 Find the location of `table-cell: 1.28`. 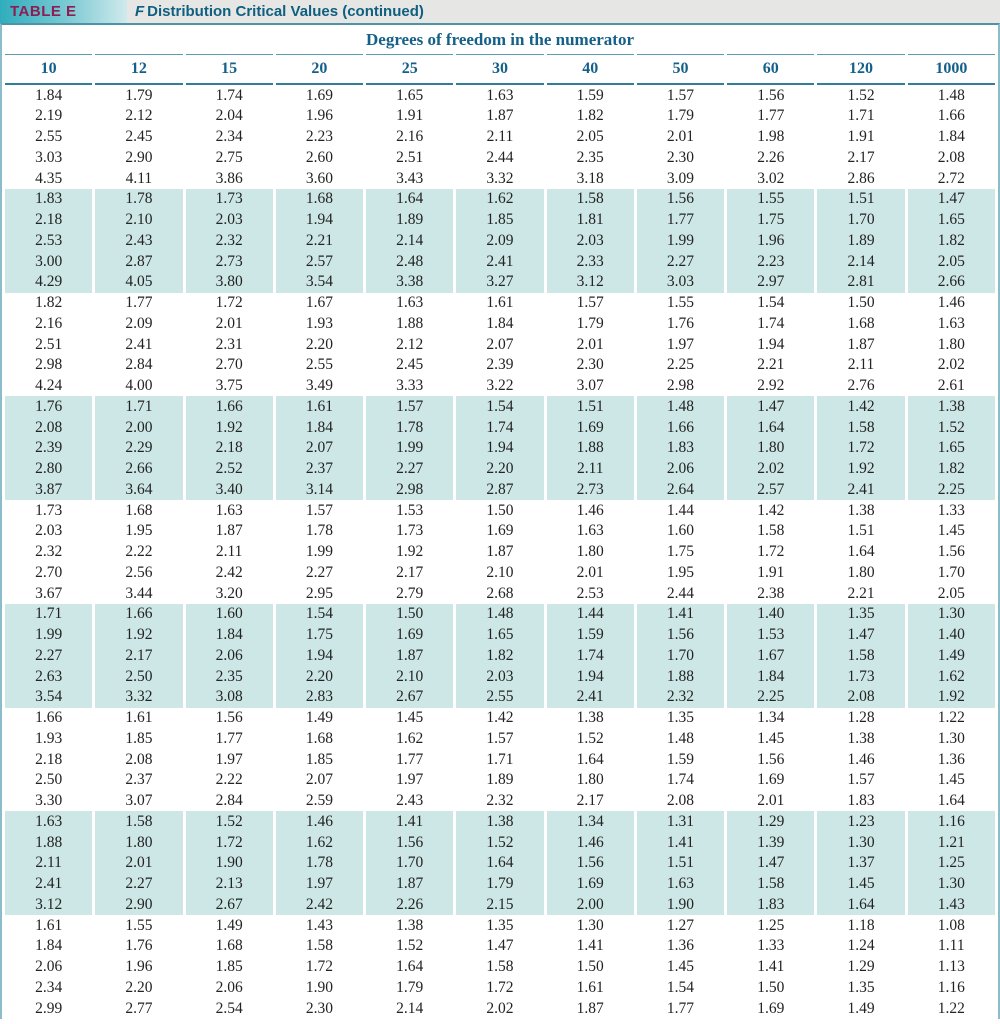

table-cell: 1.28 is located at coordinates (861, 718).